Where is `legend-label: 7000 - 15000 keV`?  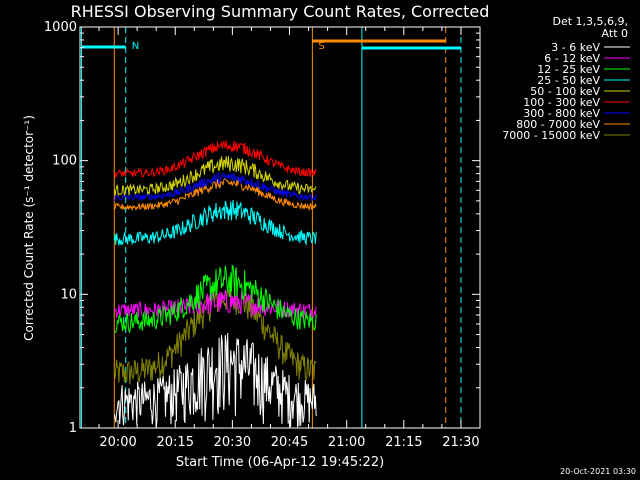
legend-label: 7000 - 15000 keV is located at coordinates (551, 135).